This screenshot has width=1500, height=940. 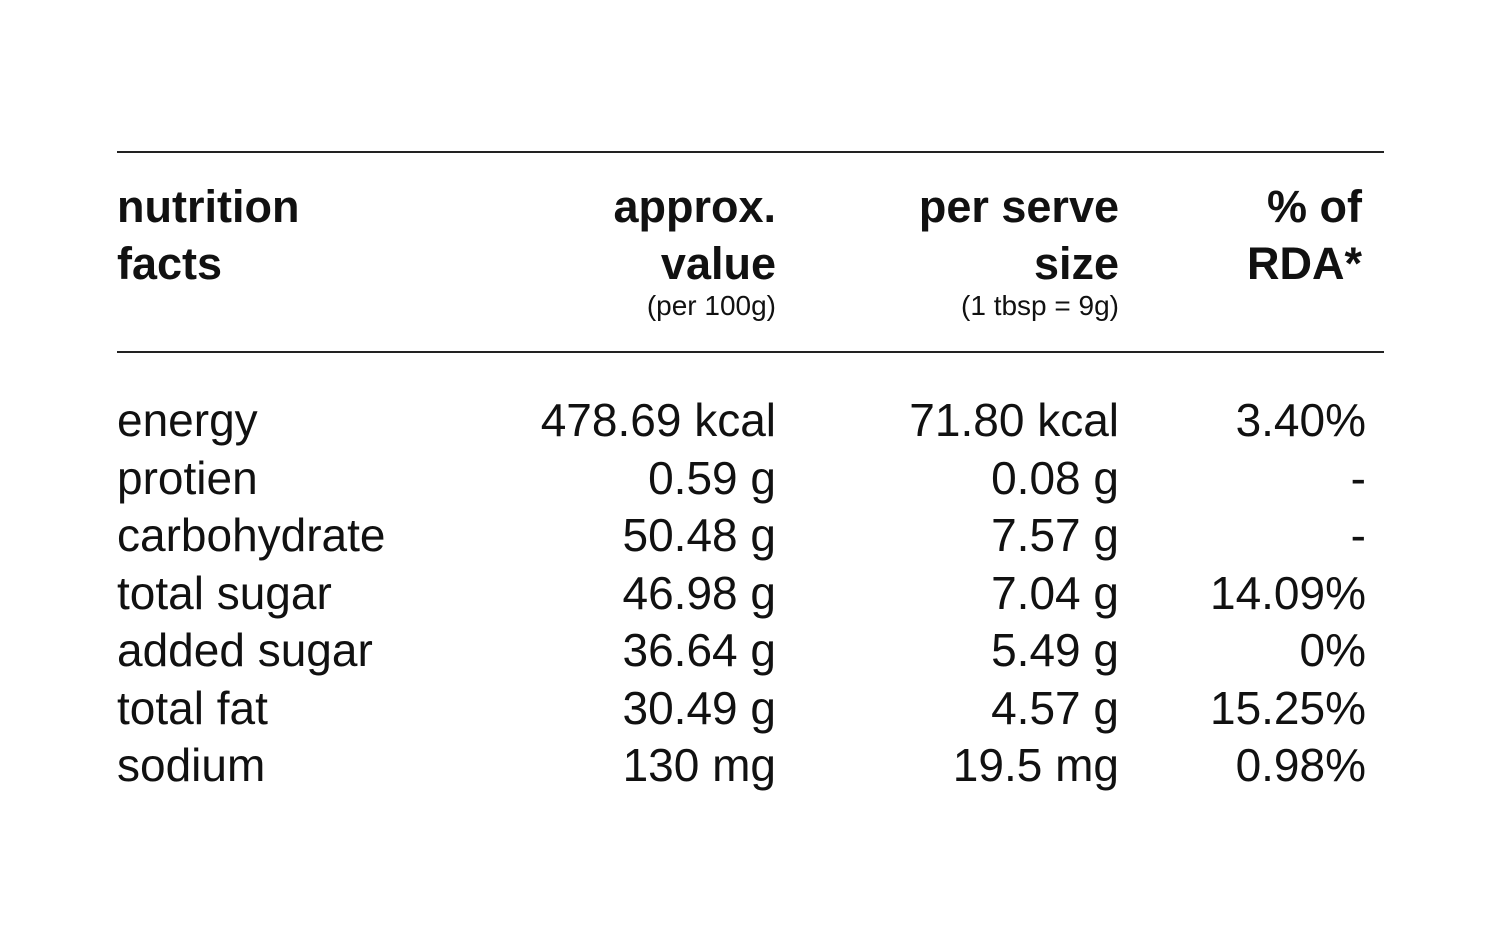 I want to click on column-header: % of, so click(x=1314, y=206).